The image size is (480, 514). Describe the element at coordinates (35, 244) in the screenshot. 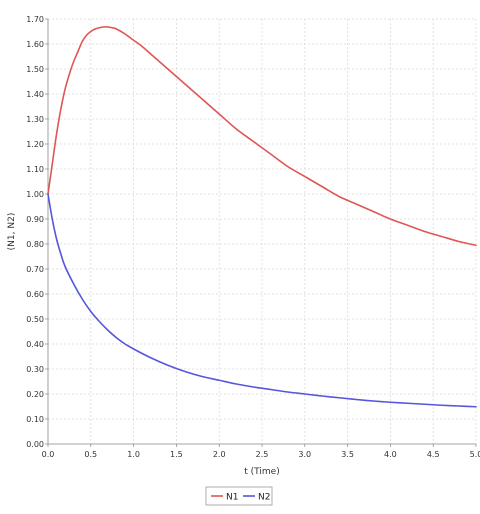

I see `y-tick-label: 0.80` at that location.